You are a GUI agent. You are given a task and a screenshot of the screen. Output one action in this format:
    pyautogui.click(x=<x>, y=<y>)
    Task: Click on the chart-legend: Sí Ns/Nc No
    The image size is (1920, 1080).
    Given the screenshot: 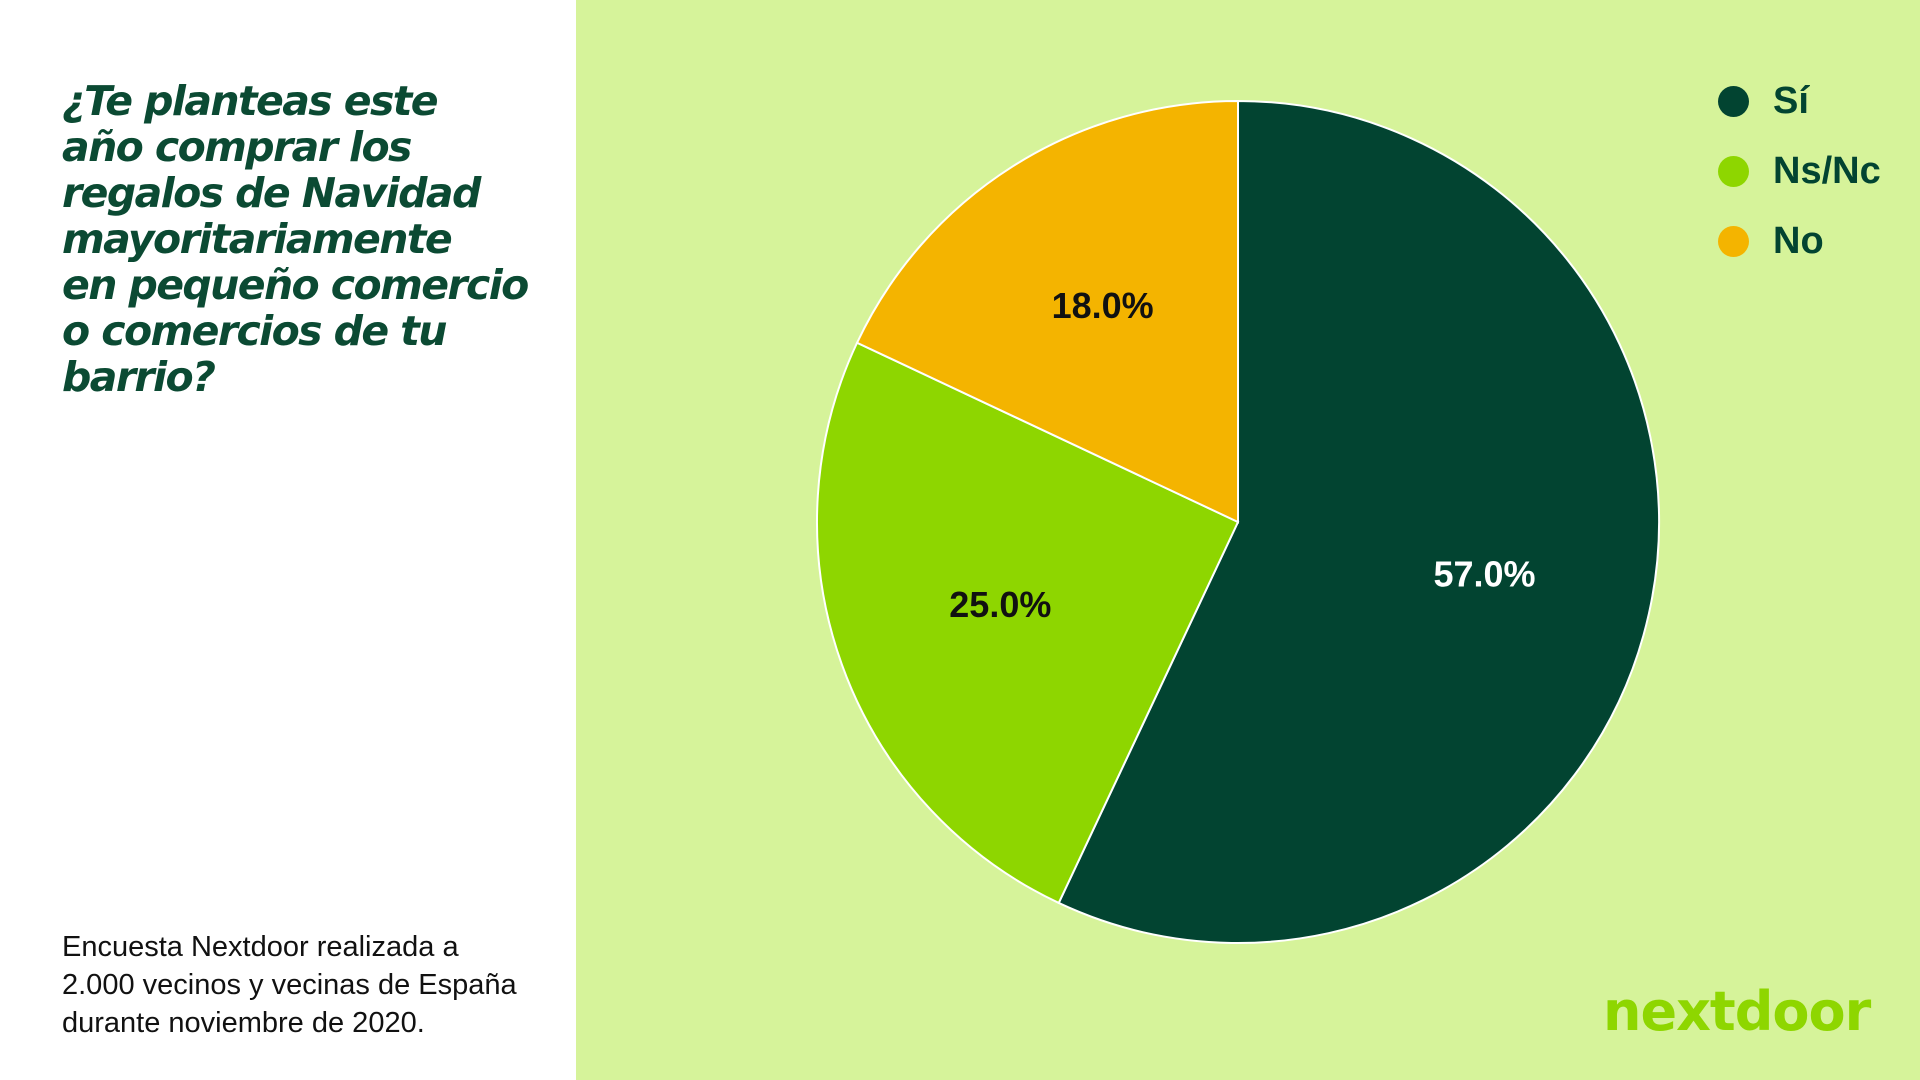 What is the action you would take?
    pyautogui.click(x=1799, y=171)
    